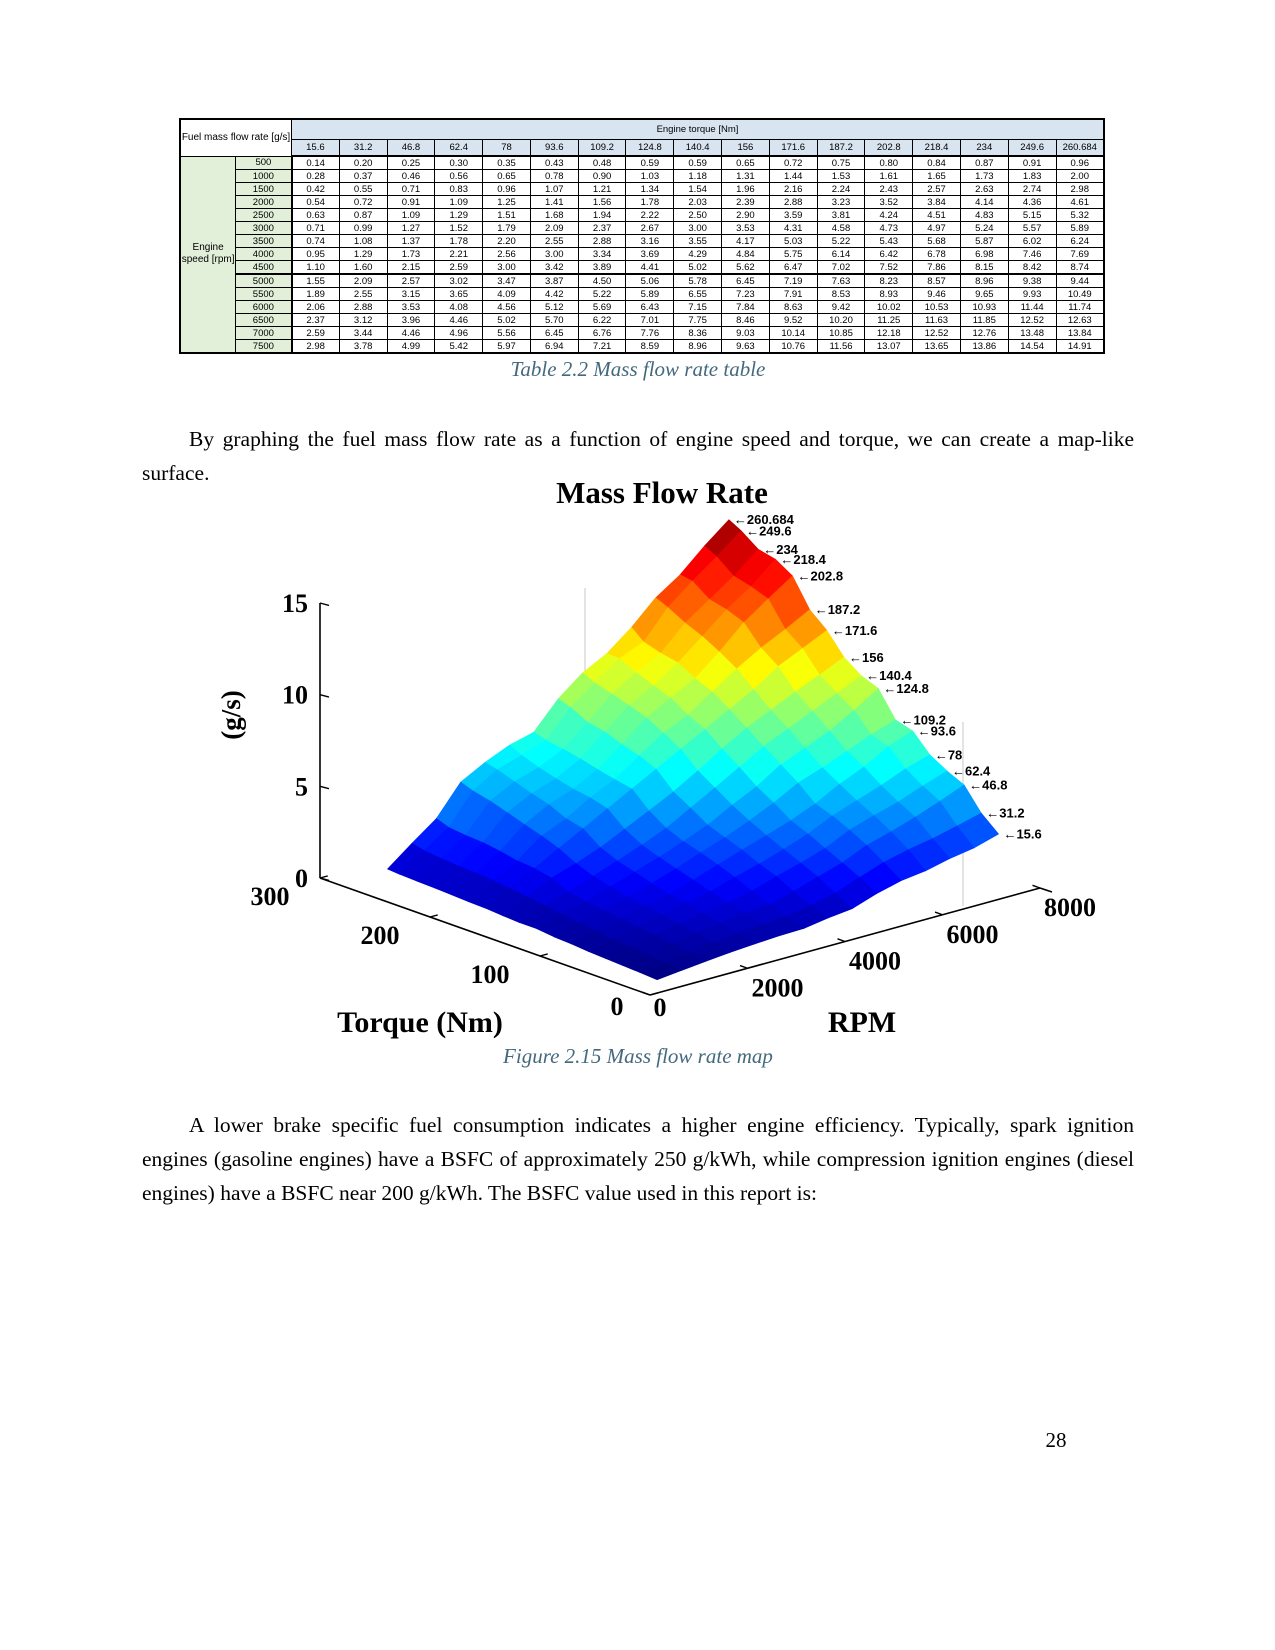 This screenshot has width=1275, height=1650. Describe the element at coordinates (698, 333) in the screenshot. I see `table-cell: 8.36` at that location.